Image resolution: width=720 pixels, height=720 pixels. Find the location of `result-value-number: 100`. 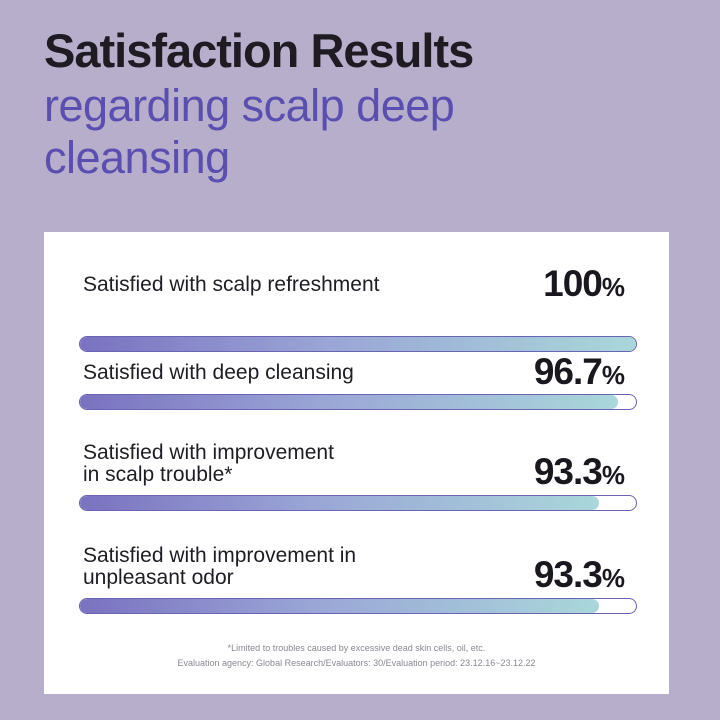

result-value-number: 100 is located at coordinates (573, 283).